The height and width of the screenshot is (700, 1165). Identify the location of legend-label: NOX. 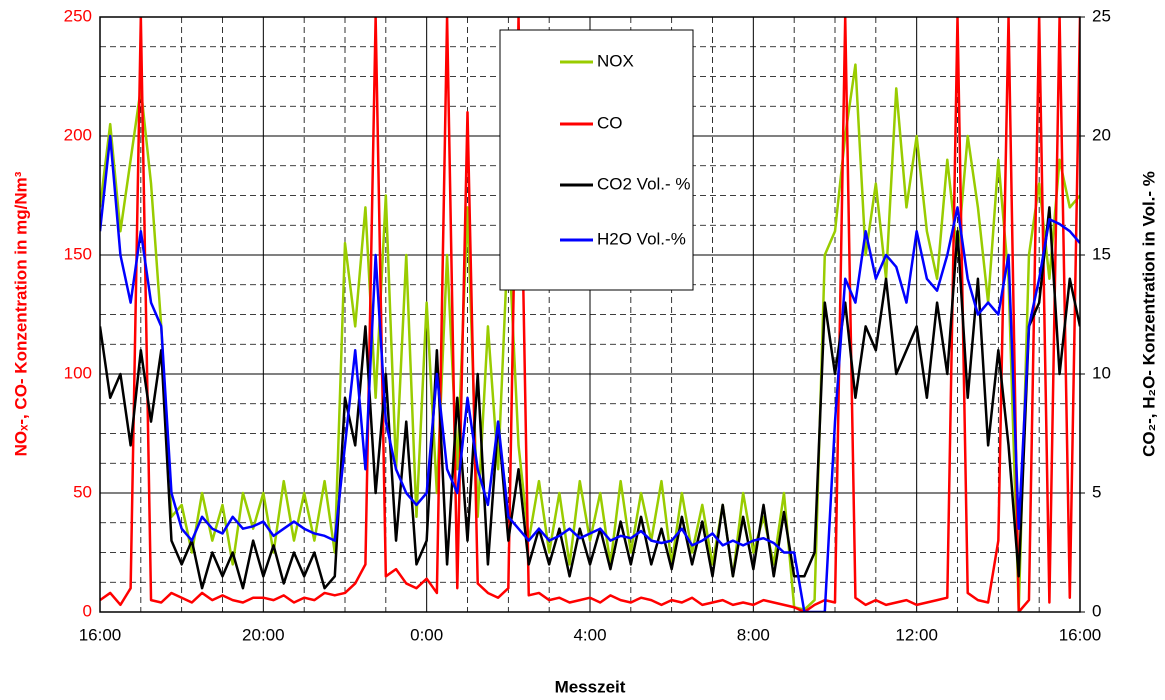
(615, 60).